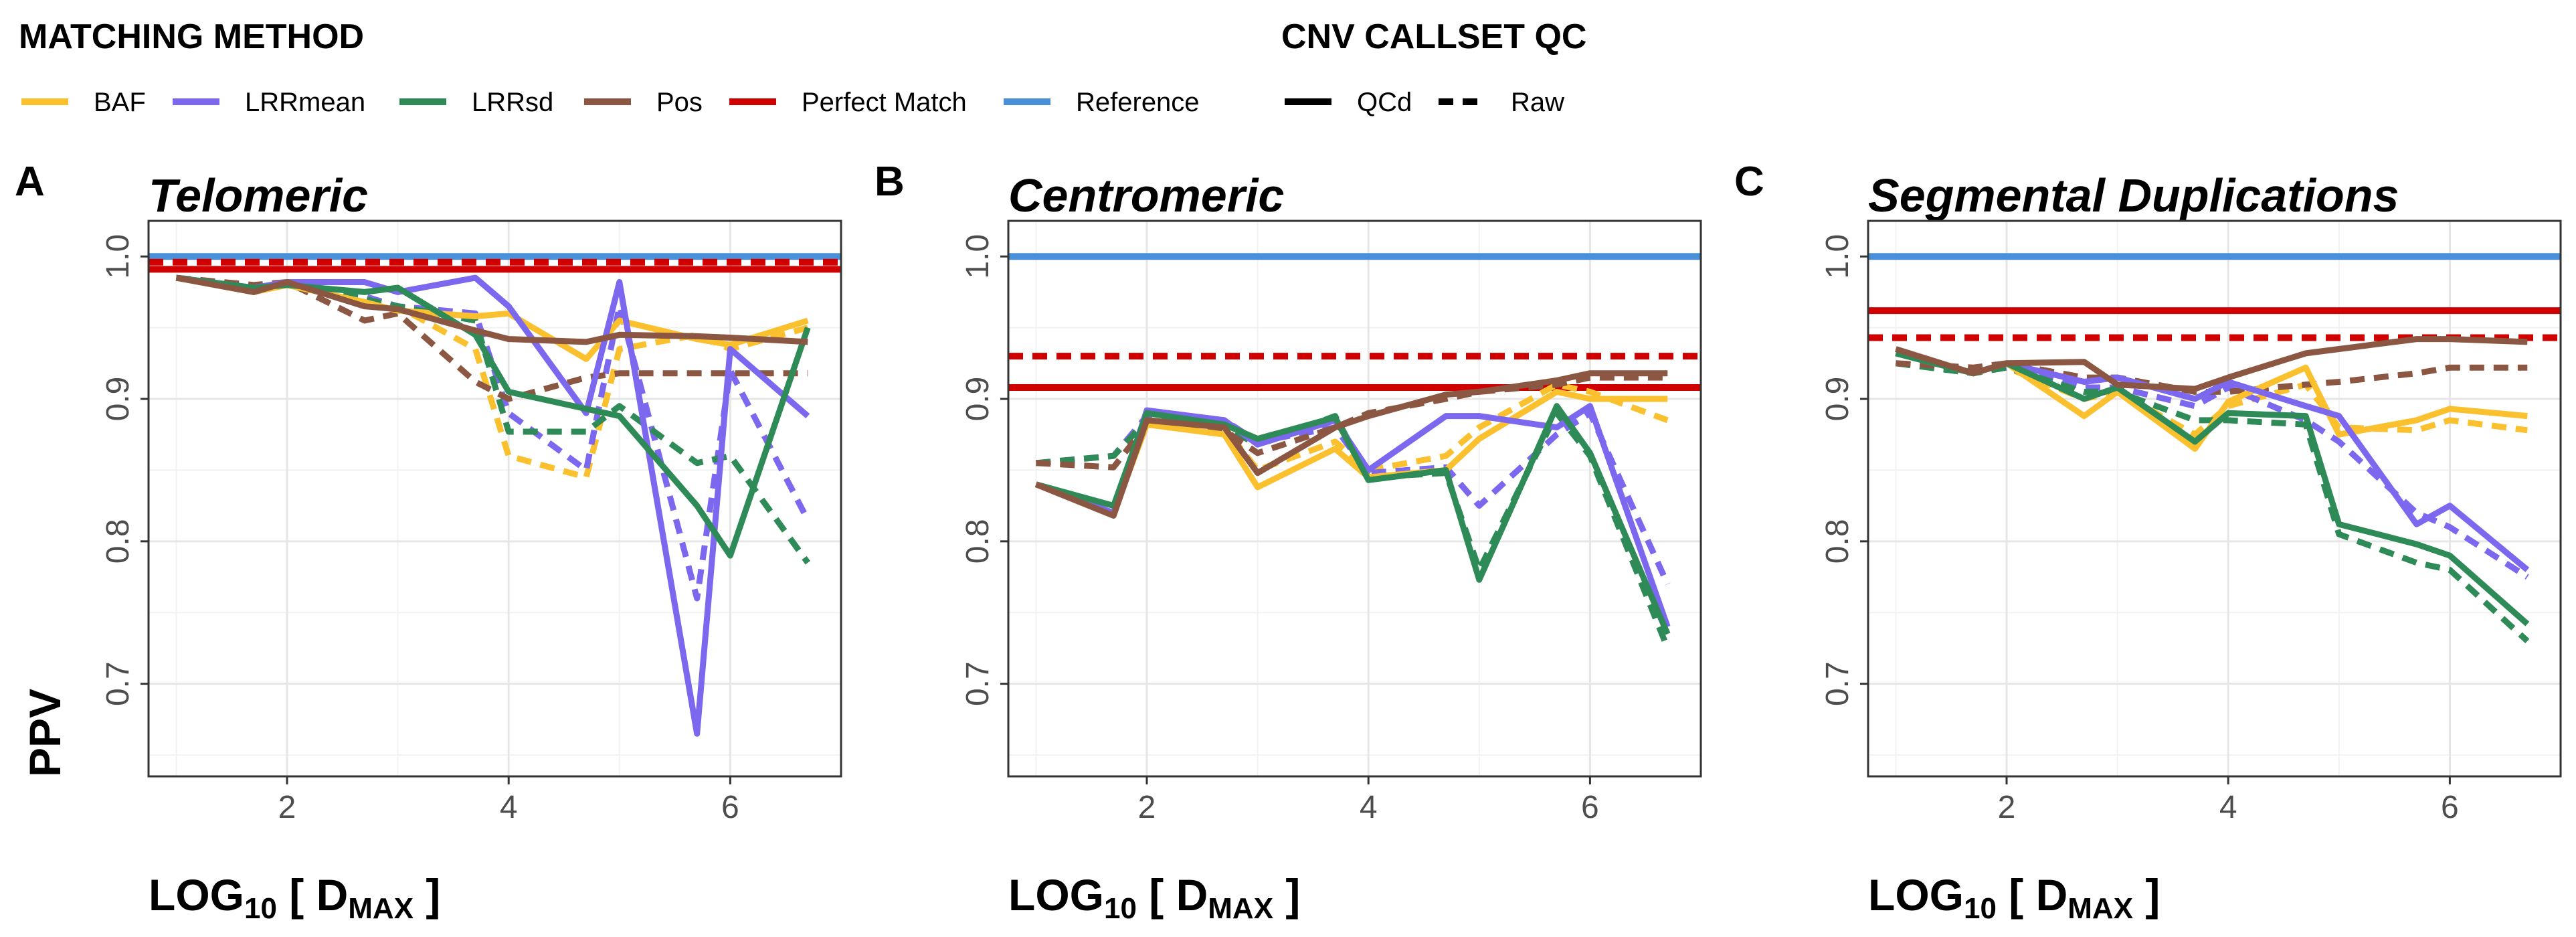 Image resolution: width=2576 pixels, height=937 pixels. What do you see at coordinates (1138, 103) in the screenshot?
I see `legend-label-reference: Reference` at bounding box center [1138, 103].